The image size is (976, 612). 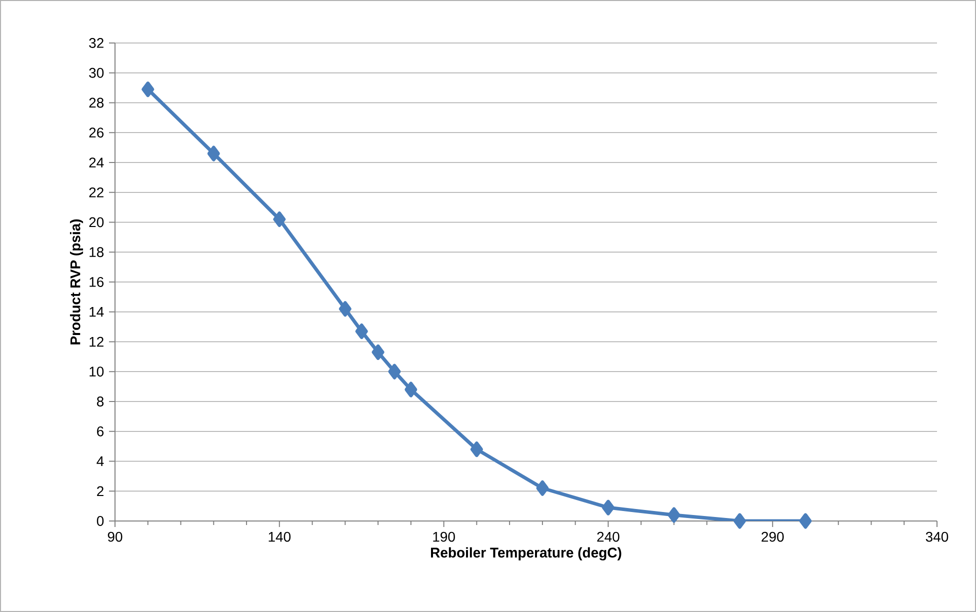 I want to click on y-tick-label: 32, so click(x=96, y=43).